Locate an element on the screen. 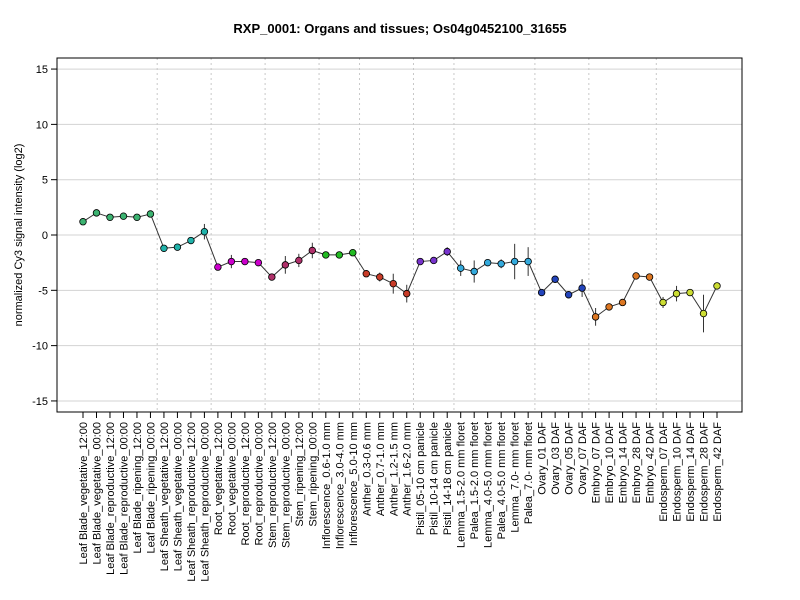  x-tick-label: Ovary_03 DAF is located at coordinates (556, 458).